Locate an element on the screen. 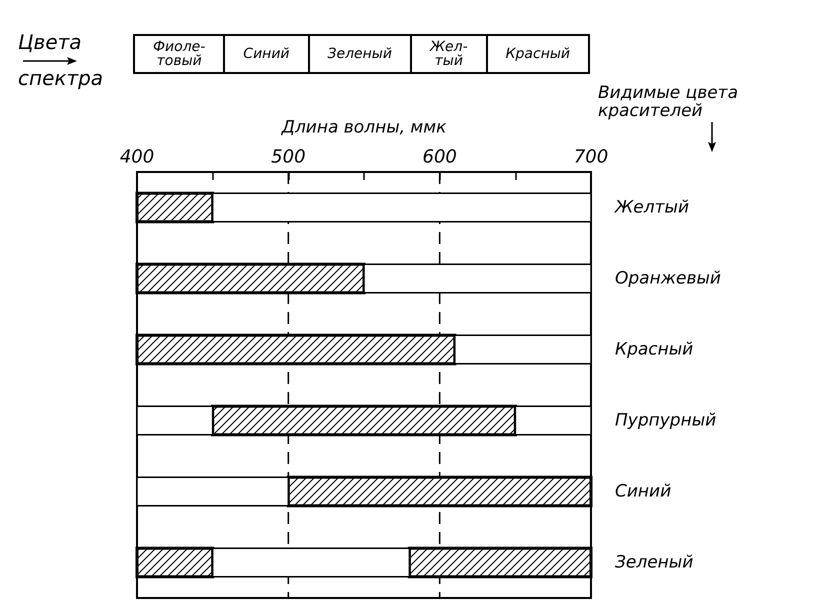  text: Зеленый is located at coordinates (359, 54).